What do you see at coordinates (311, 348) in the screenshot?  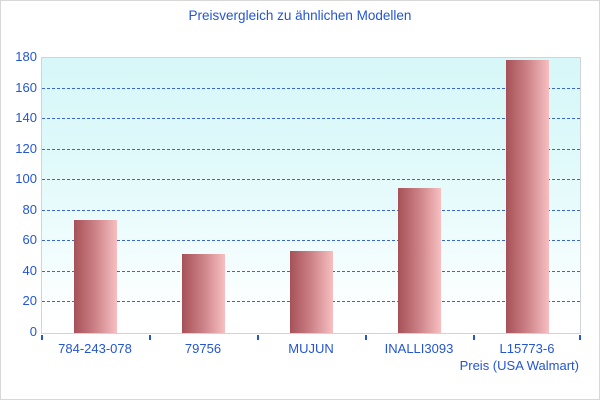 I see `x-category-label-MUJUN: MUJUN` at bounding box center [311, 348].